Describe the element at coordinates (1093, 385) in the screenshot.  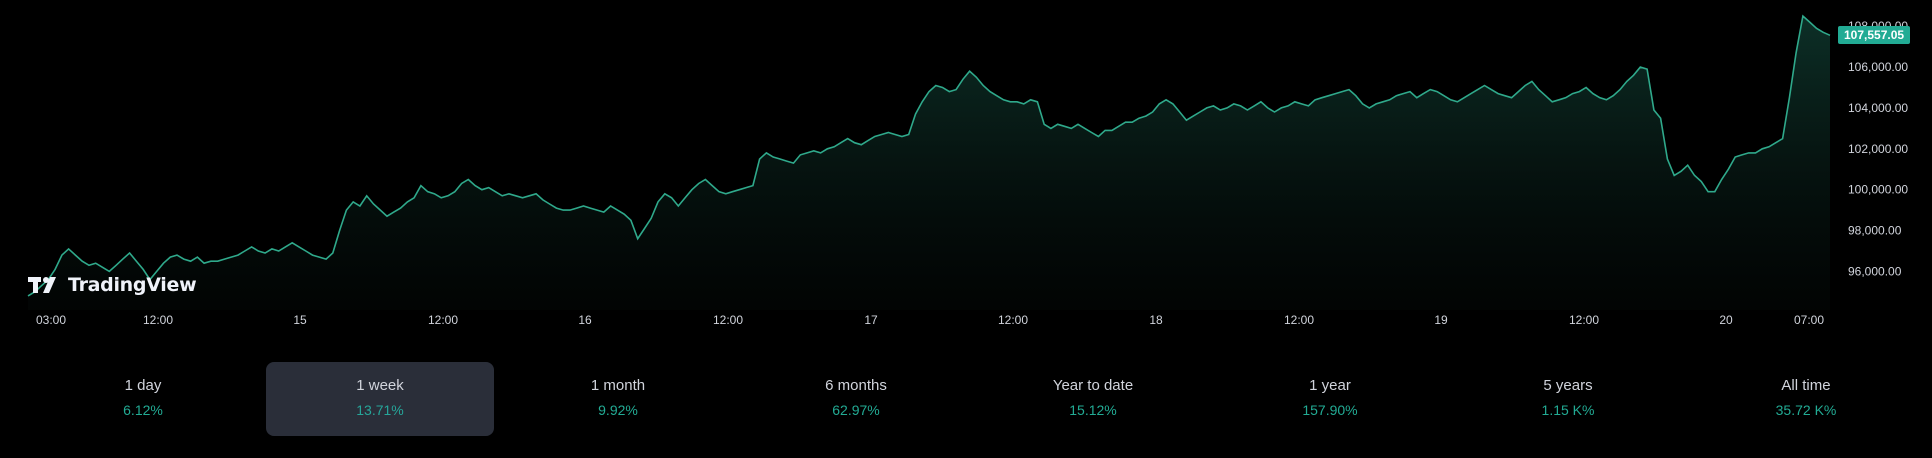
I see `period-label: Year to date` at that location.